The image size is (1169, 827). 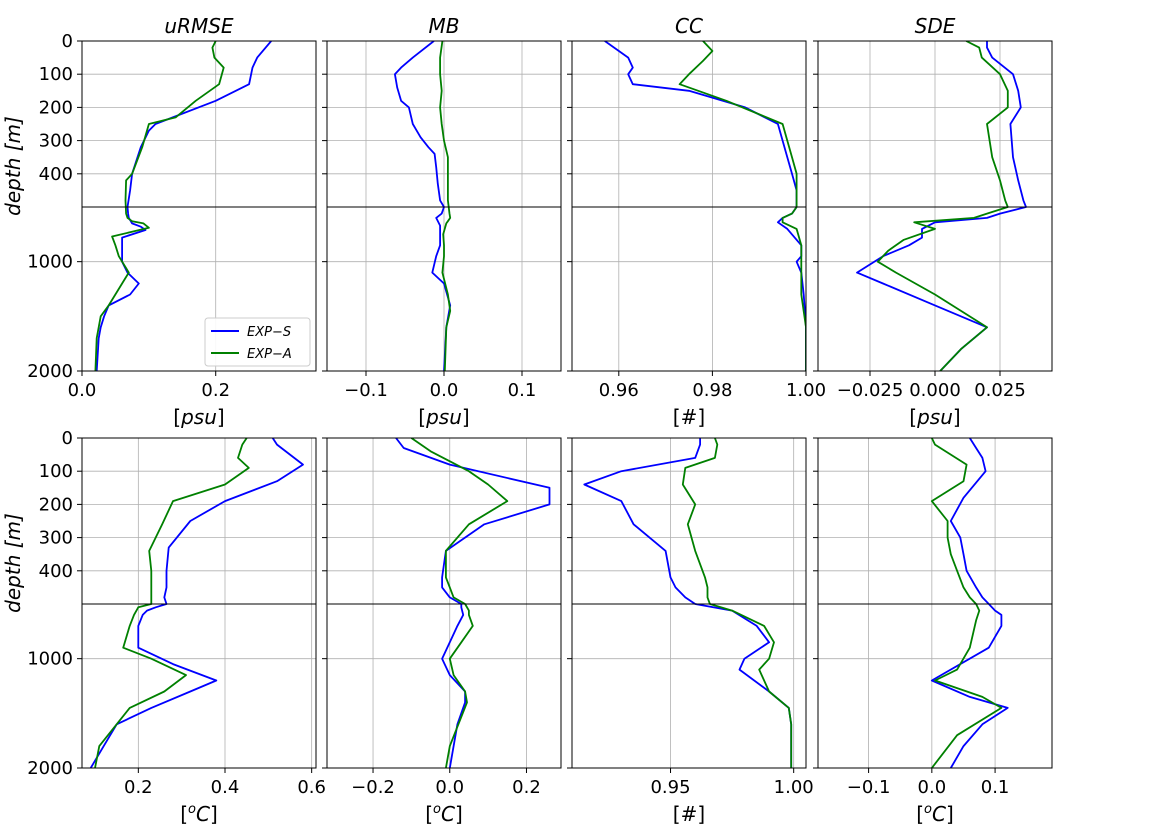 I want to click on panel-8: −0.1 0.0 0.1 [oC], so click(x=933, y=631).